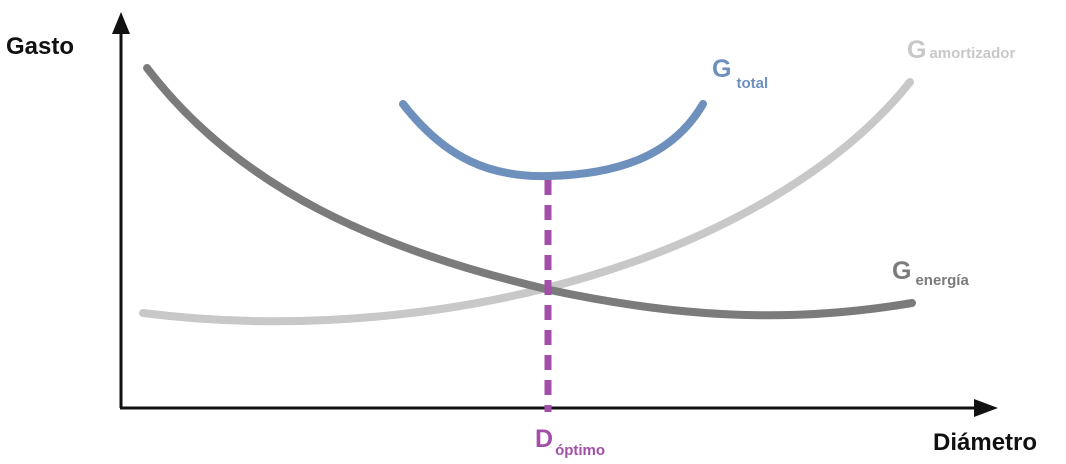 This screenshot has height=464, width=1066. Describe the element at coordinates (901, 271) in the screenshot. I see `energia-label-main: G` at that location.